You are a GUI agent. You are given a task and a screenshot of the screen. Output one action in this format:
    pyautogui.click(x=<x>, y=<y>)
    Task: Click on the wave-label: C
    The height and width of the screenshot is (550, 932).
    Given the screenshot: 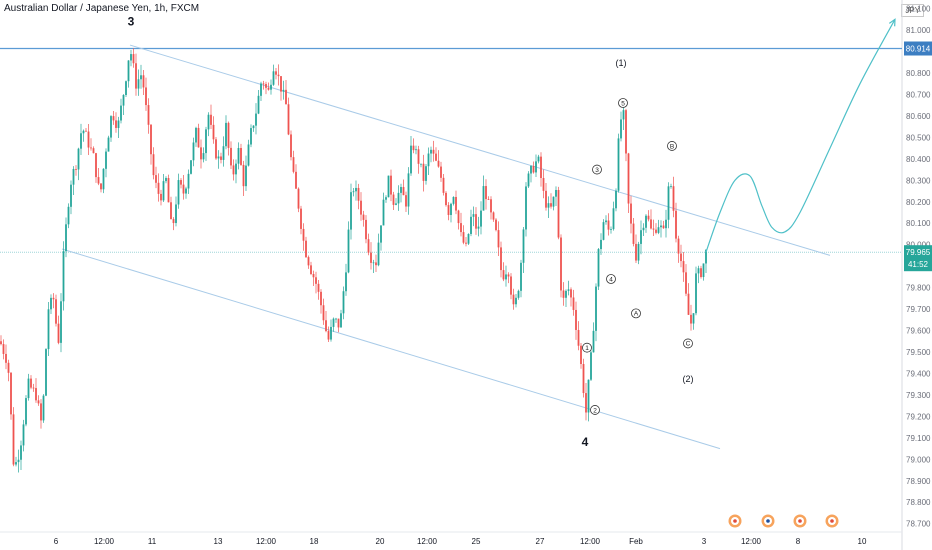 What is the action you would take?
    pyautogui.click(x=688, y=344)
    